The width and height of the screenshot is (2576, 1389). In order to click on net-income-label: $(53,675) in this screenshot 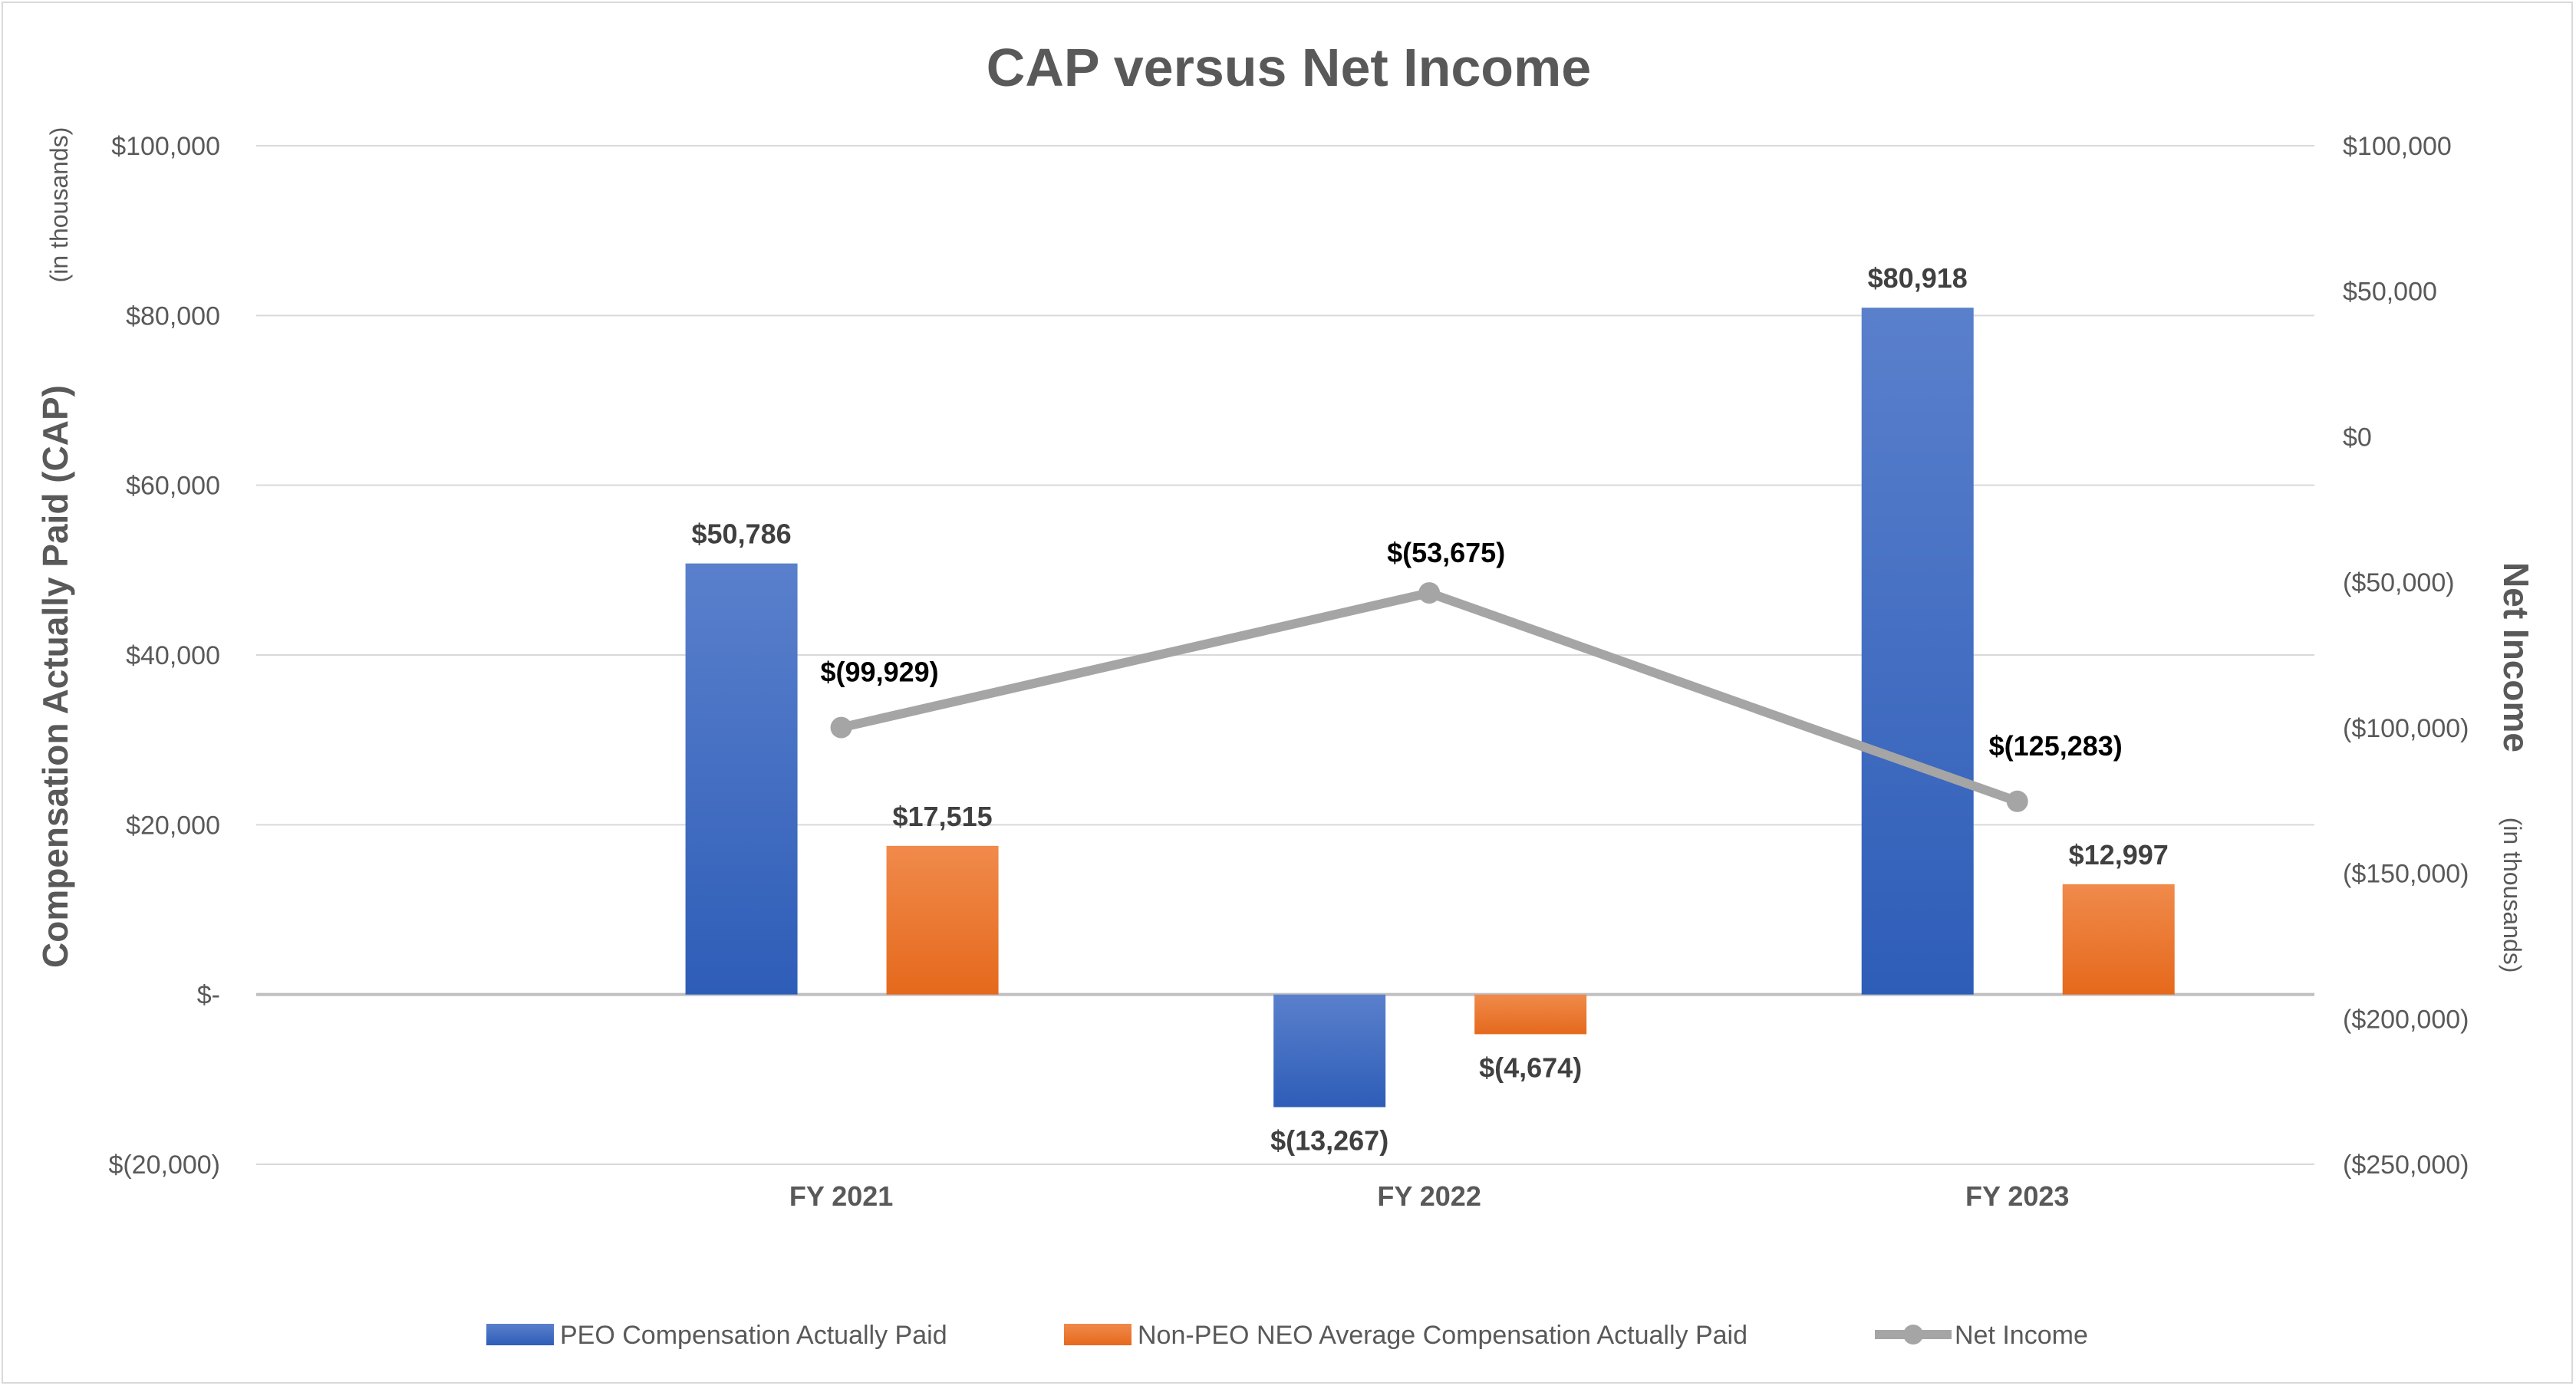, I will do `click(1446, 552)`.